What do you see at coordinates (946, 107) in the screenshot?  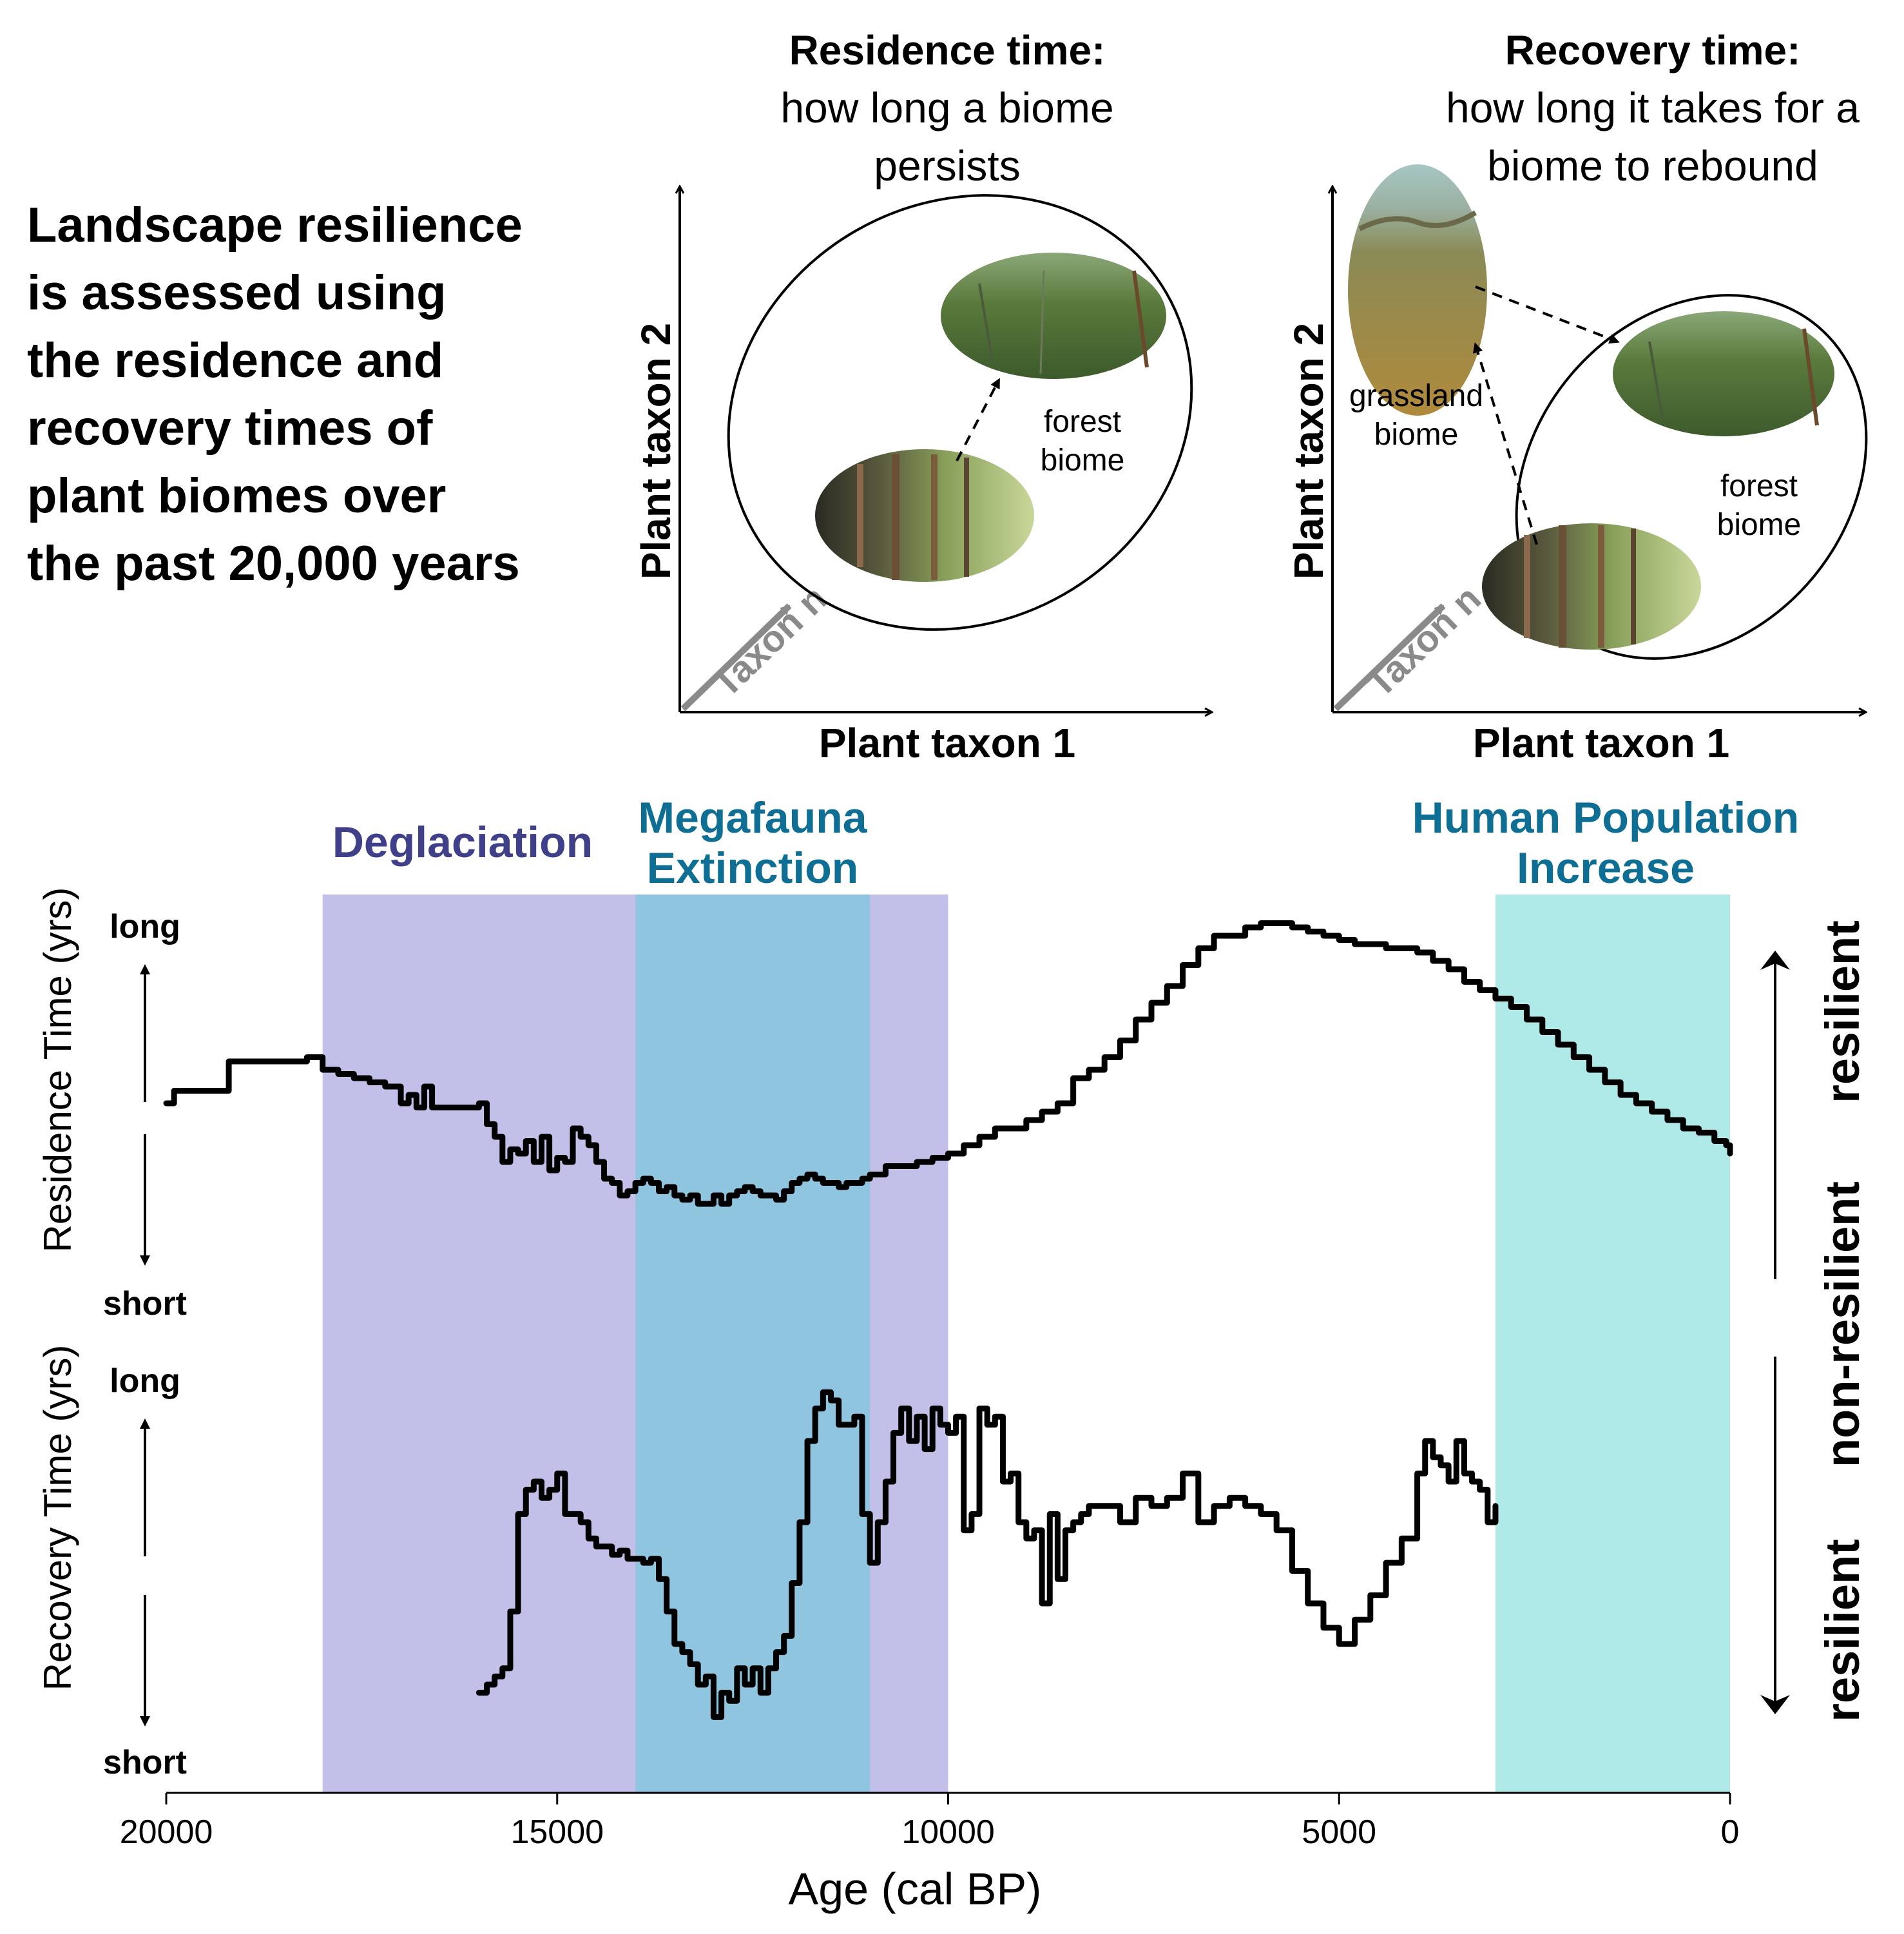 I see `residence-subtitle: how long a biome` at bounding box center [946, 107].